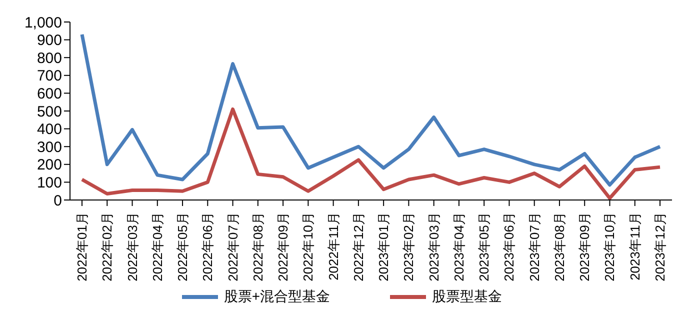 The height and width of the screenshot is (318, 700). What do you see at coordinates (49, 129) in the screenshot?
I see `y-tick-label: 400` at bounding box center [49, 129].